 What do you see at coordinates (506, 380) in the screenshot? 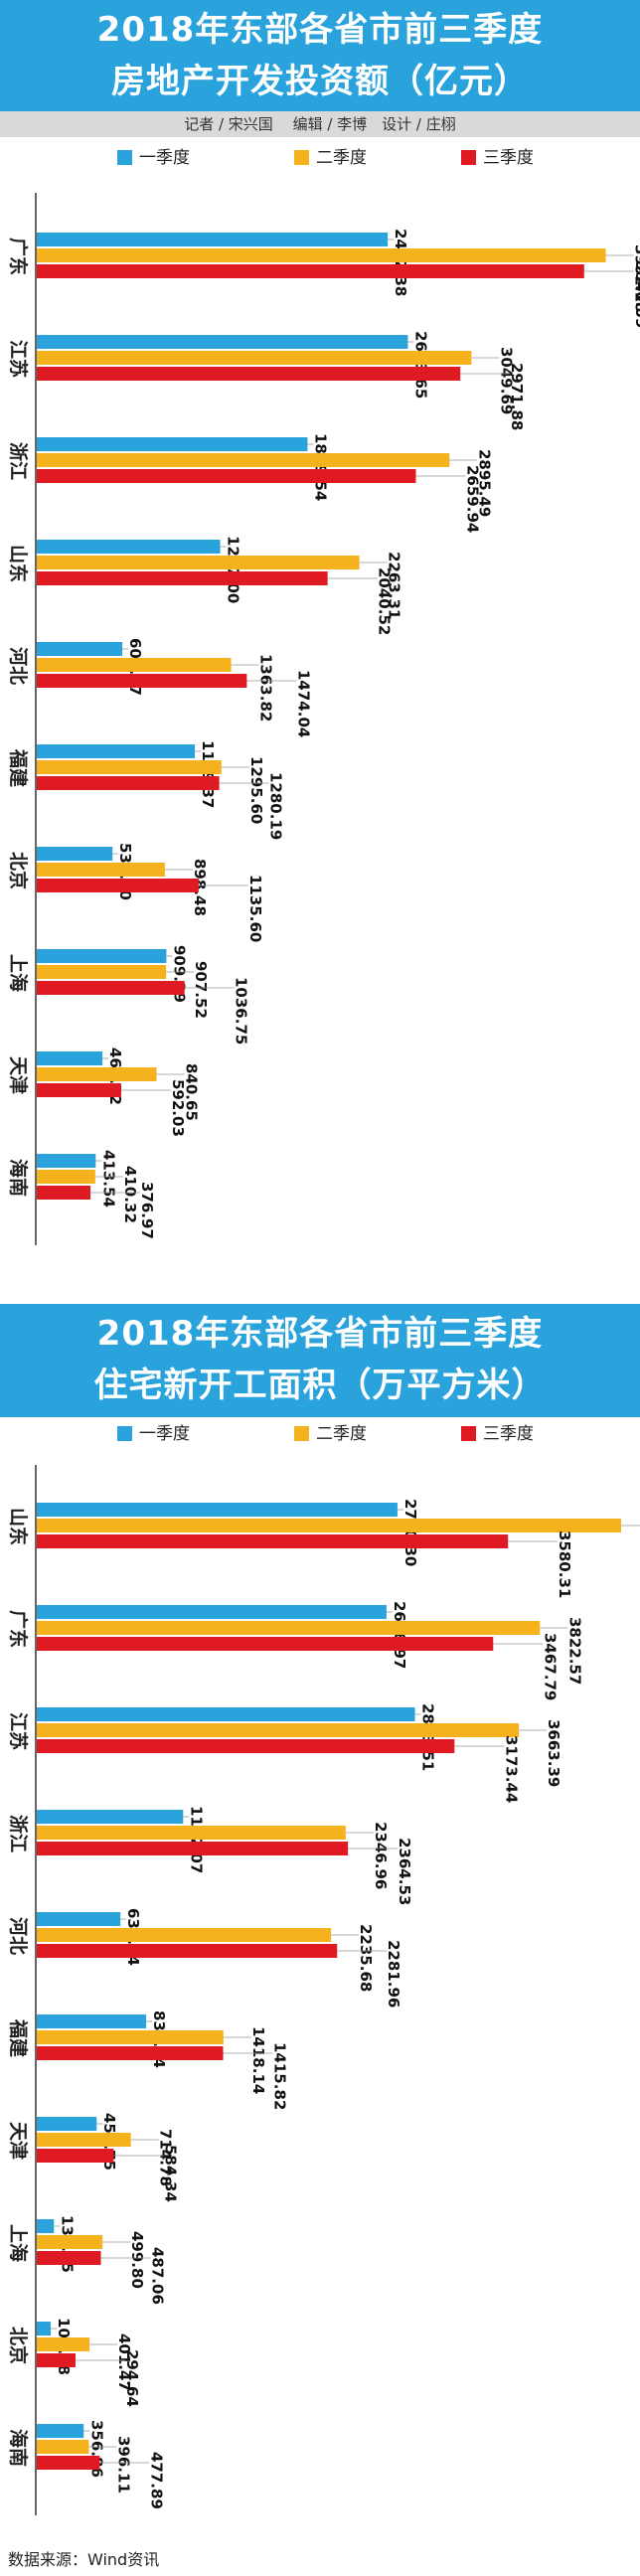
I see `chart1-value-label: 3049.69` at bounding box center [506, 380].